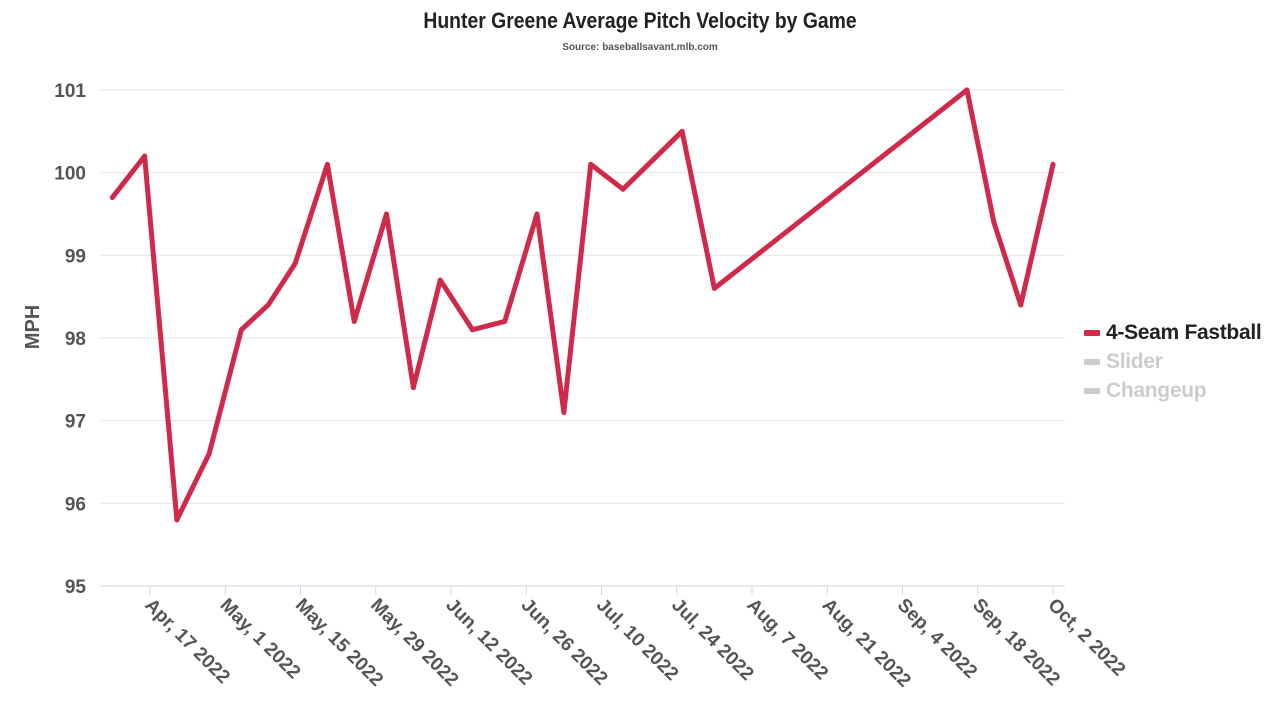  I want to click on legend-item-changeup: Changeup, so click(1172, 390).